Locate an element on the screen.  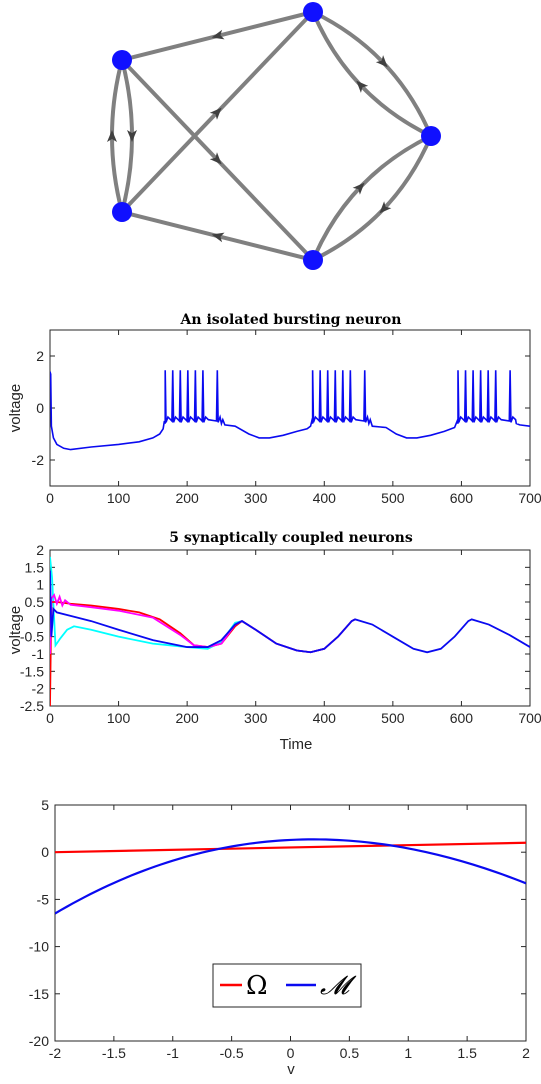
chart2-xtick-label: 0 is located at coordinates (50, 718).